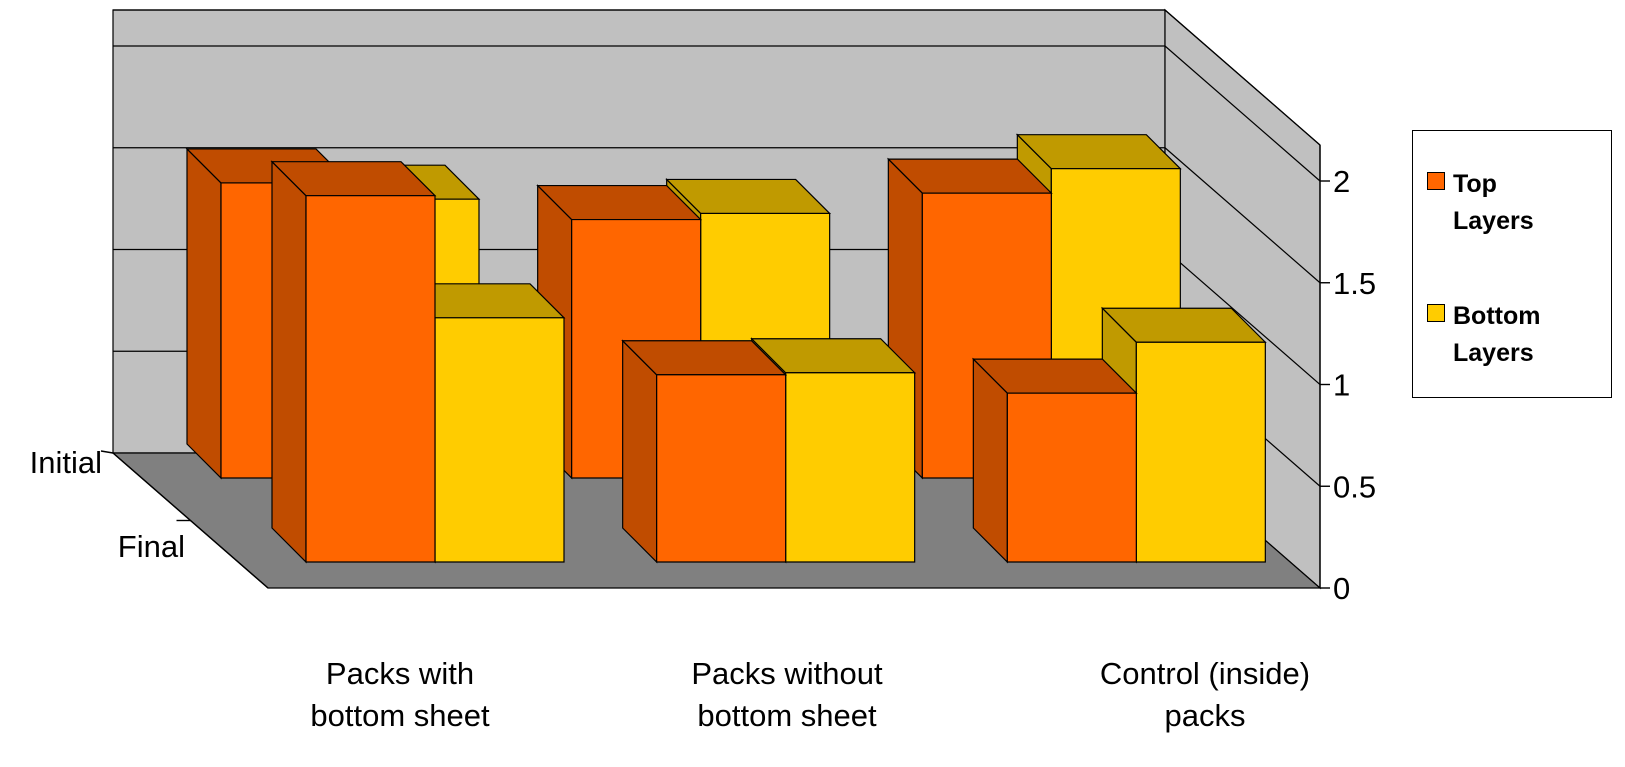 This screenshot has width=1625, height=767. Describe the element at coordinates (1493, 202) in the screenshot. I see `legend-label-top-layers: Top Layers` at that location.